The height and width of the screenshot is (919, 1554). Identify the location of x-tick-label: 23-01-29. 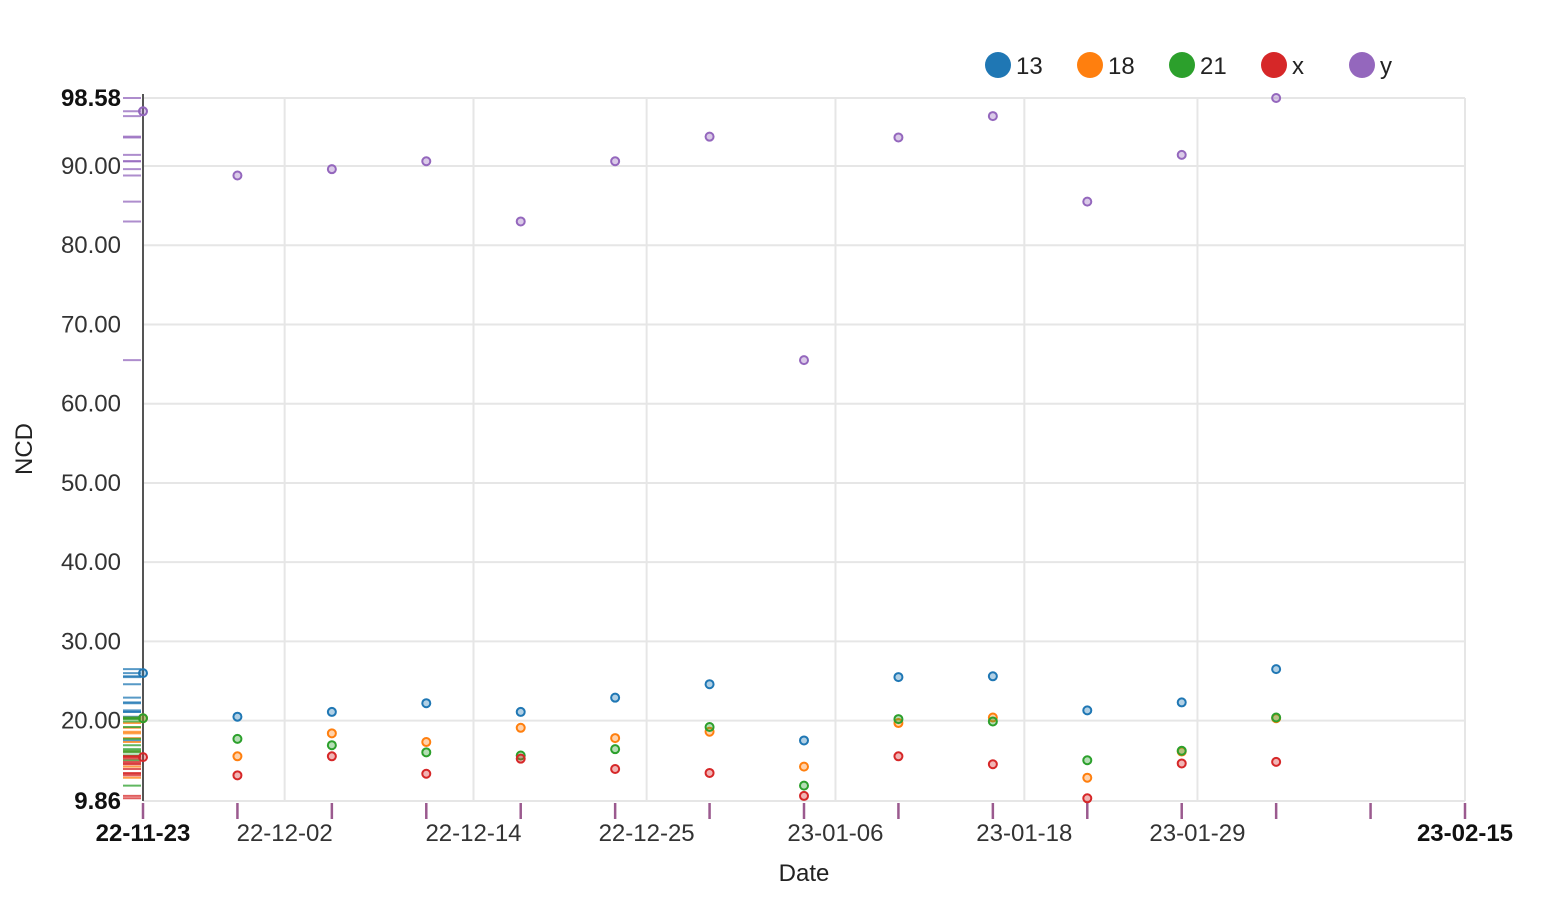
(1197, 833).